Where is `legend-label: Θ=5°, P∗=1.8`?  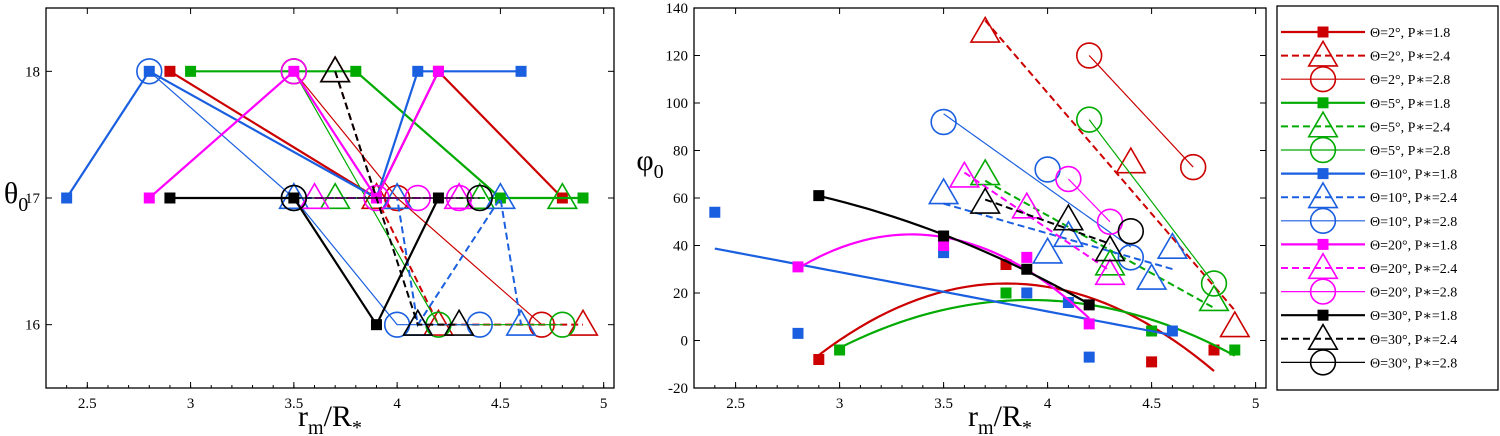
legend-label: Θ=5°, P∗=1.8 is located at coordinates (1410, 104).